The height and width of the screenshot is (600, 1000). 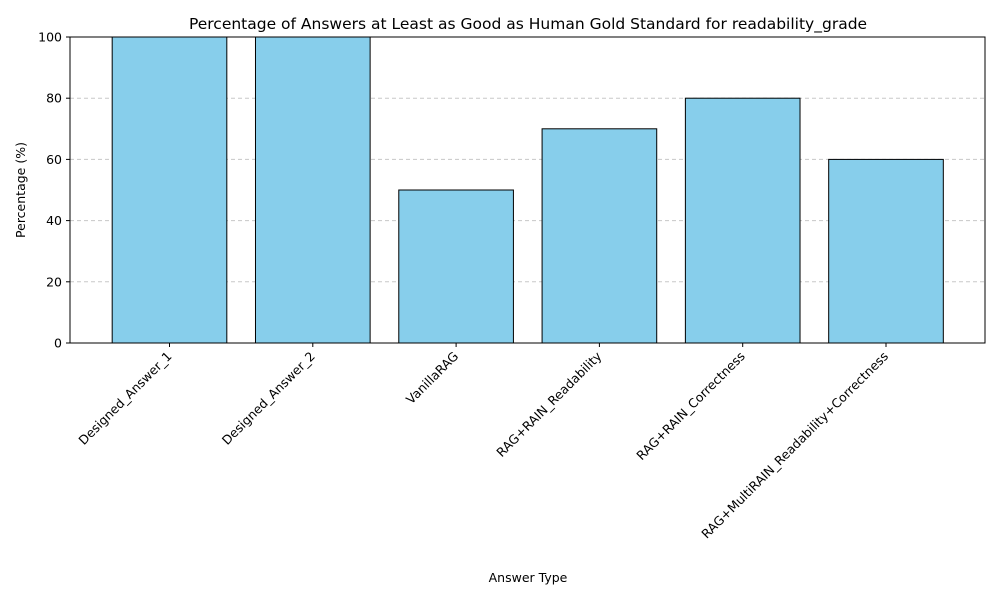 What do you see at coordinates (268, 398) in the screenshot?
I see `x-tick-label: Designed_Answer_2` at bounding box center [268, 398].